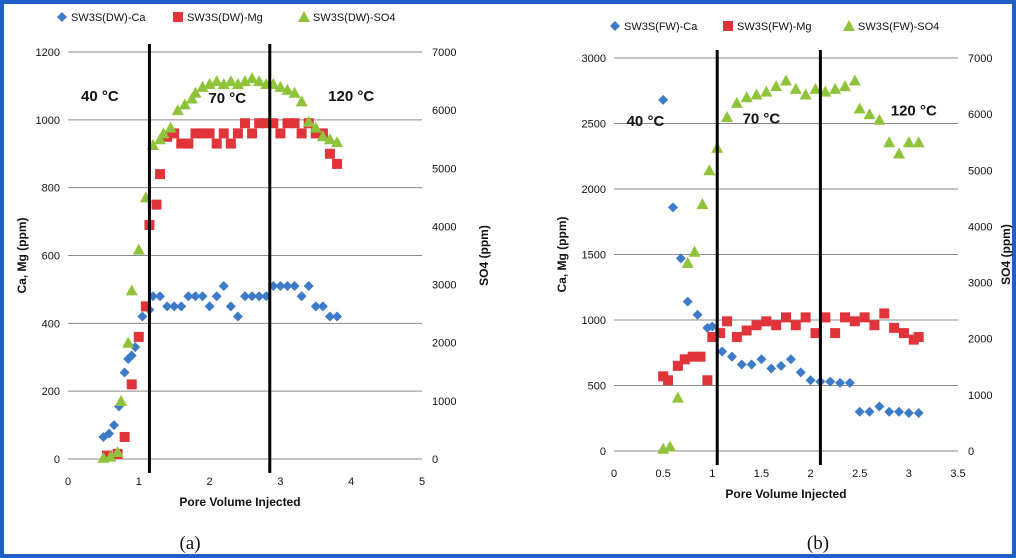 The image size is (1016, 558). What do you see at coordinates (980, 396) in the screenshot?
I see `y2-tick-label: 1000` at bounding box center [980, 396].